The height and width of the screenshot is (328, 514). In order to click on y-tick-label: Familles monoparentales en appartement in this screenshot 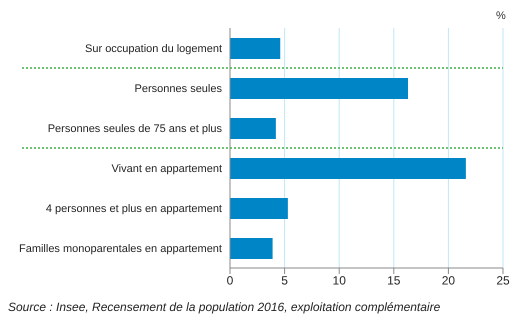, I will do `click(120, 249)`.